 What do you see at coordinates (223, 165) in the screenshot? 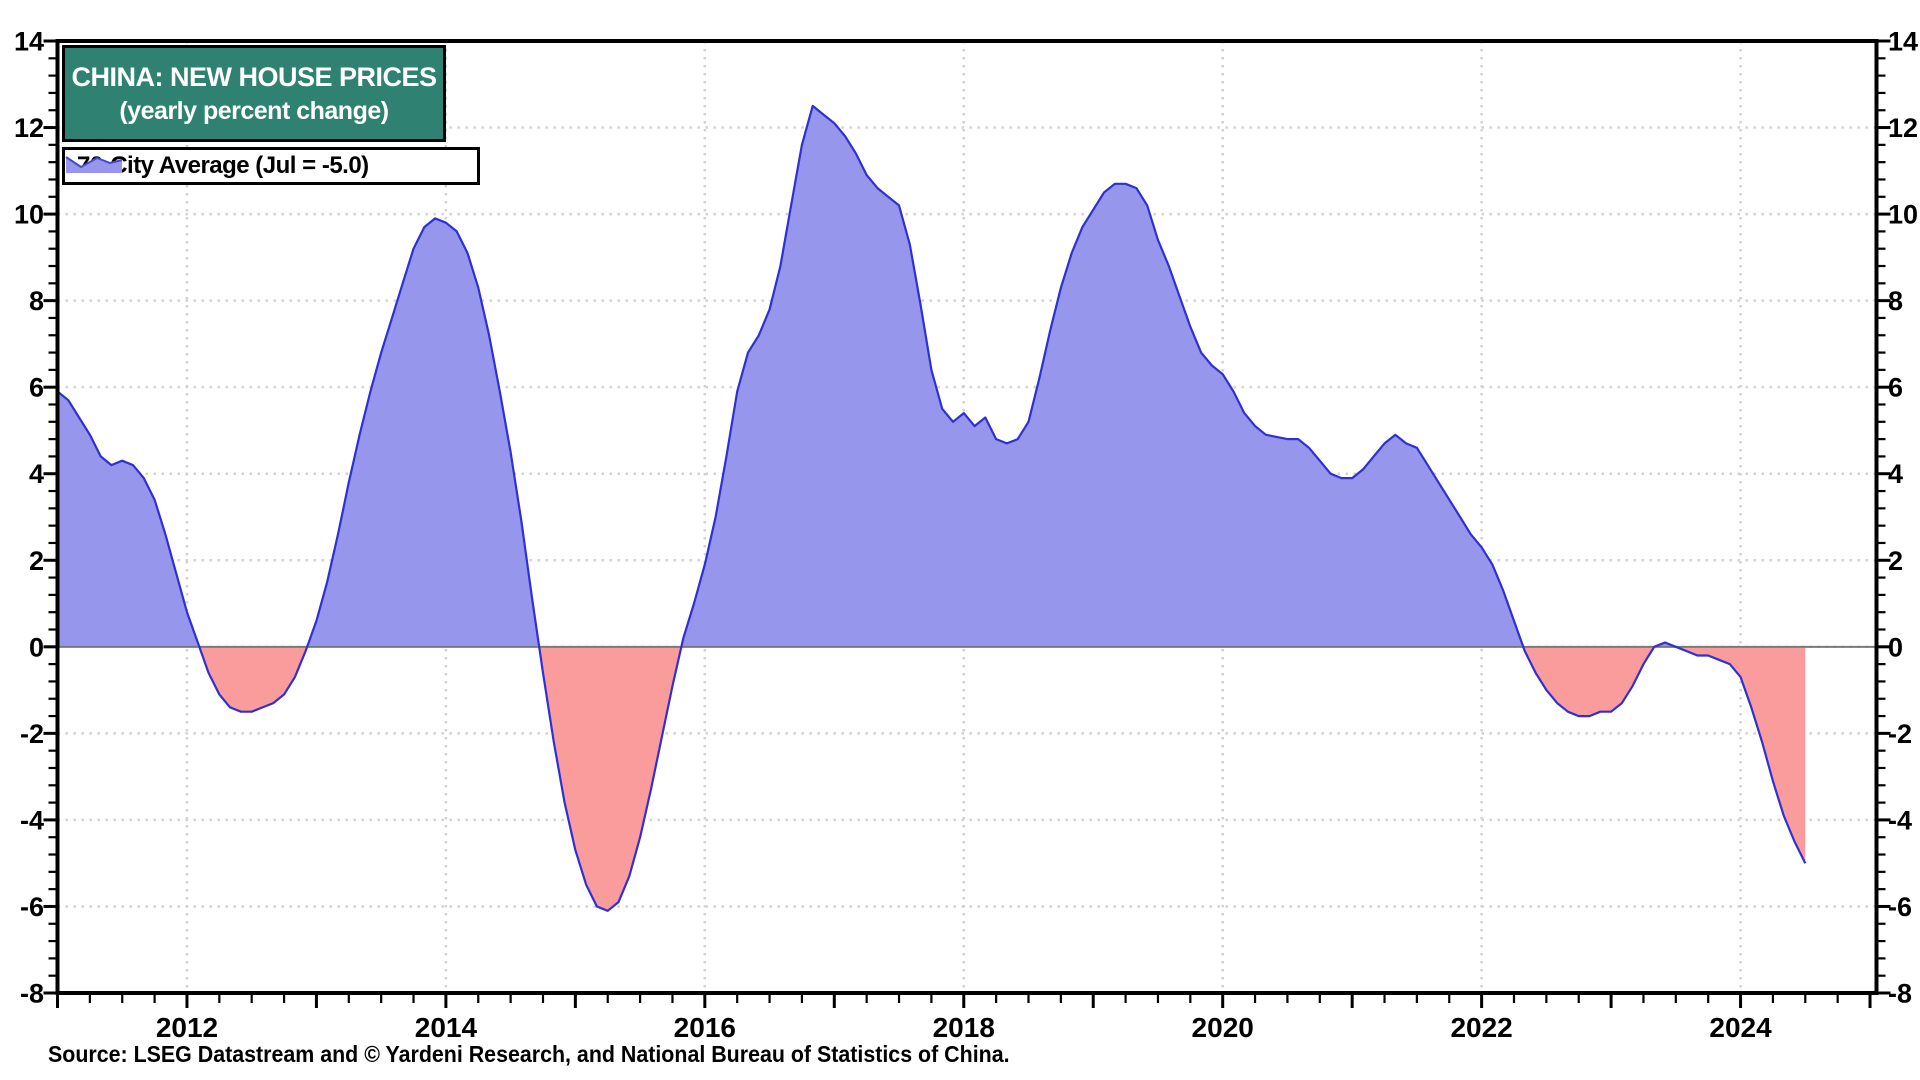
I see `legend-label: 70-City Average (Jul = -5.0)` at bounding box center [223, 165].